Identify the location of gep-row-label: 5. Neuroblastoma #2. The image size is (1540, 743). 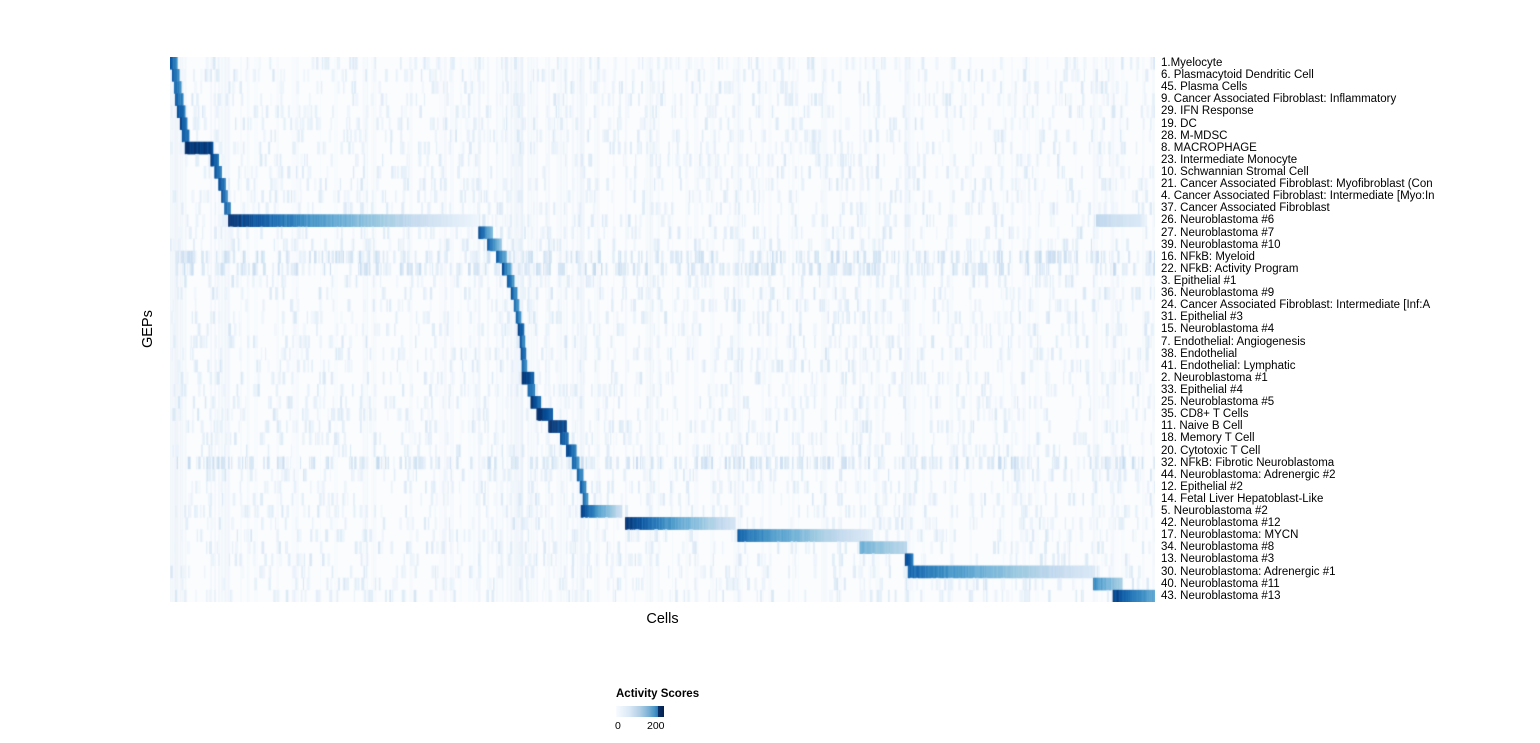
(1214, 511).